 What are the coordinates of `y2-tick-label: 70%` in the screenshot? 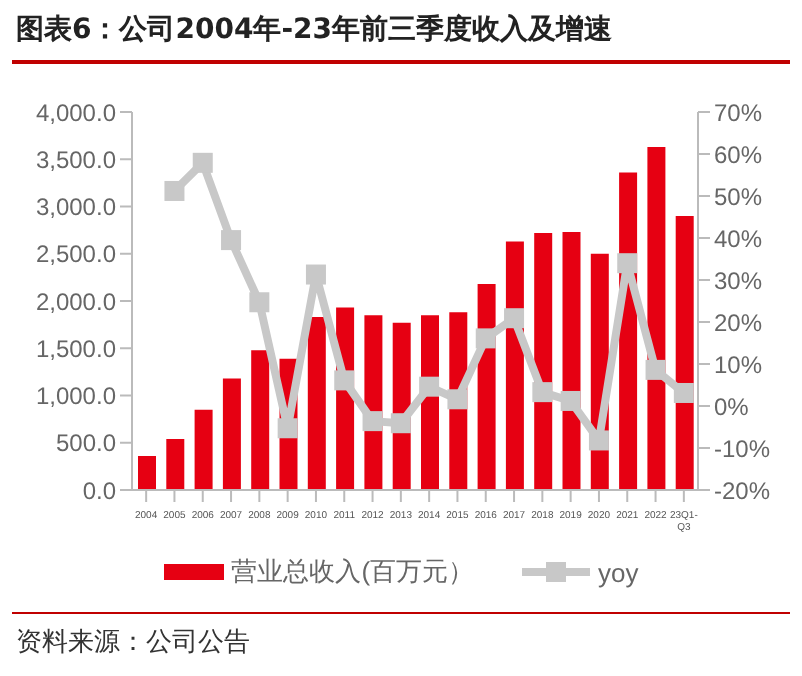 It's located at (738, 112).